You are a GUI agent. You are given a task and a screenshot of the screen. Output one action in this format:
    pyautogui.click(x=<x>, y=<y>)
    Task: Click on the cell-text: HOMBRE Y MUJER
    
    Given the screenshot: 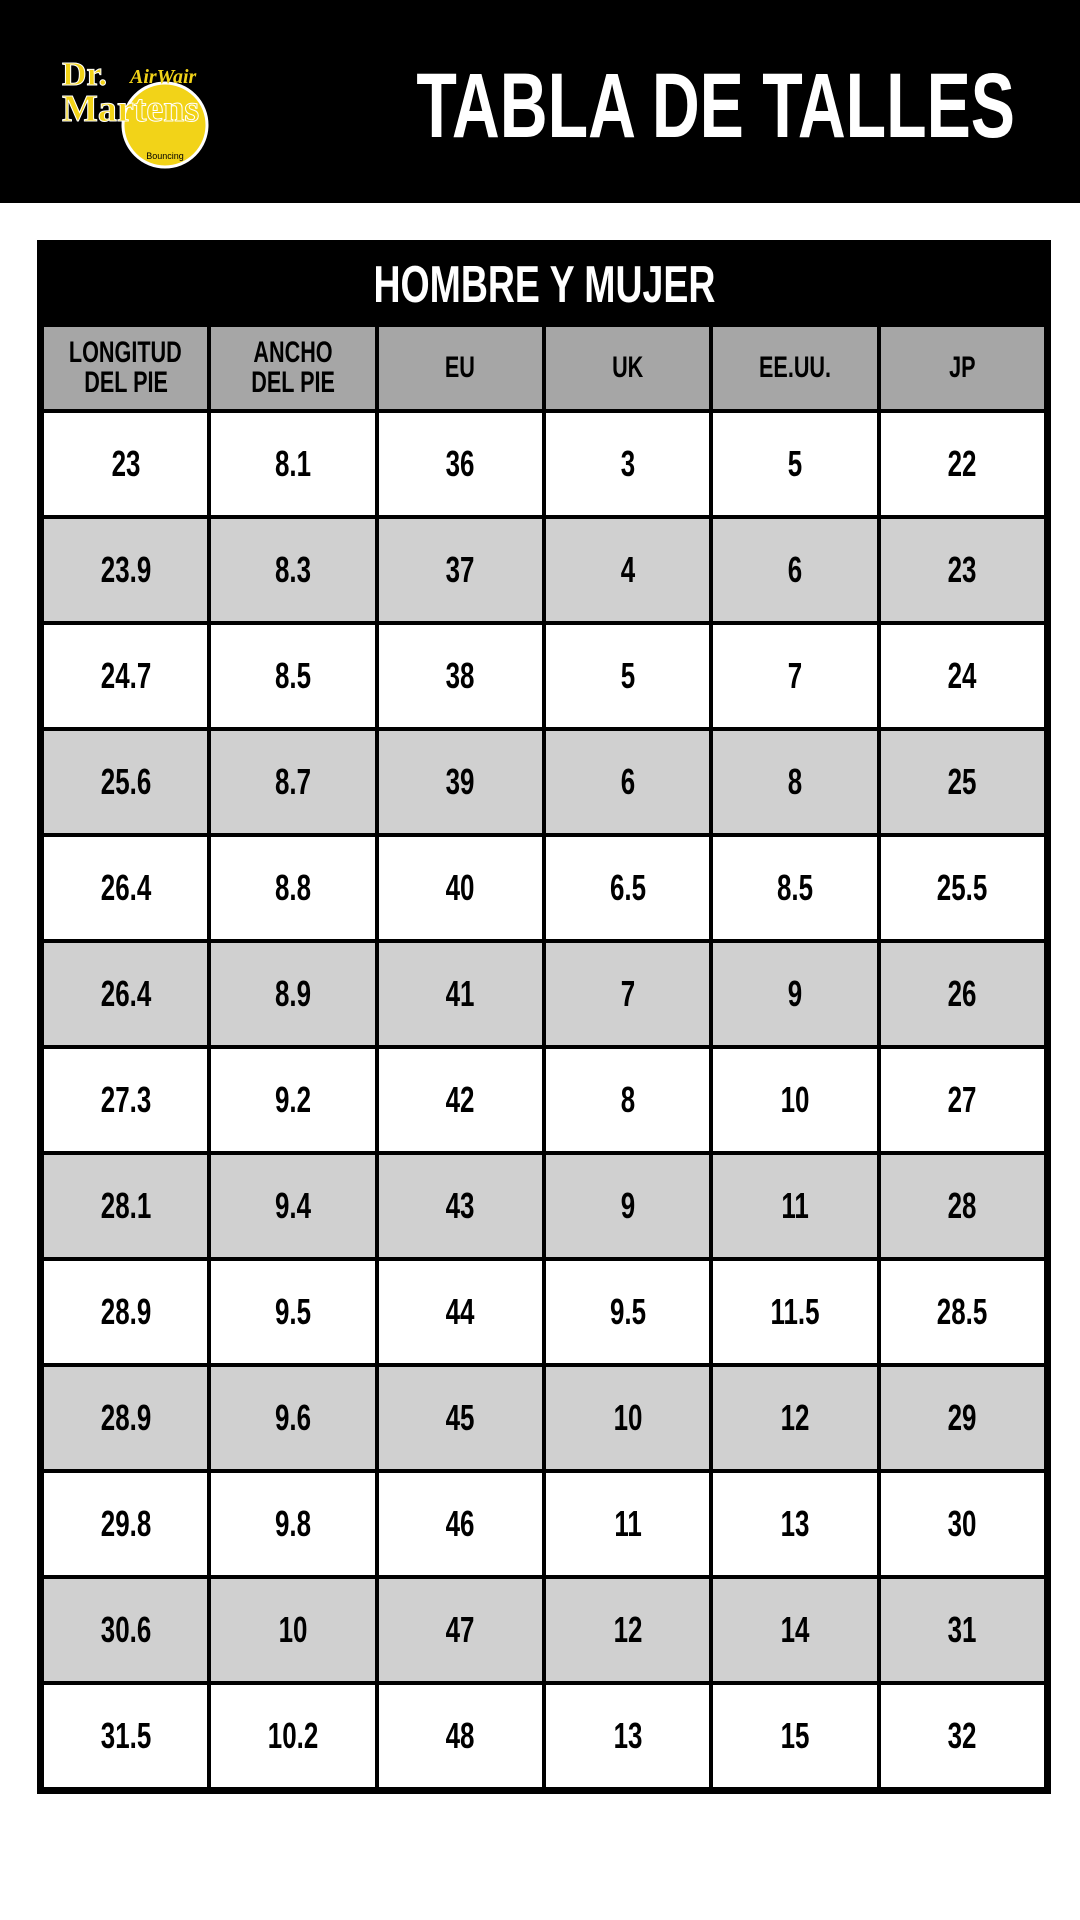 What is the action you would take?
    pyautogui.click(x=544, y=285)
    